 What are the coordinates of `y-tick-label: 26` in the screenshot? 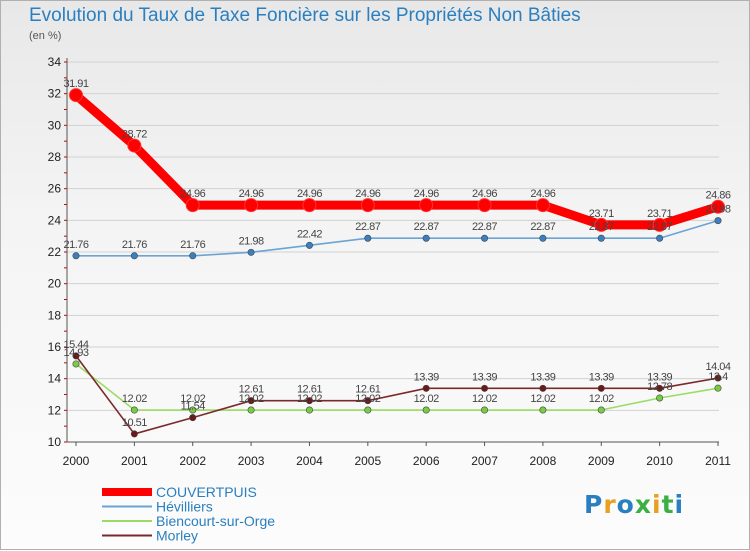 It's located at (55, 189).